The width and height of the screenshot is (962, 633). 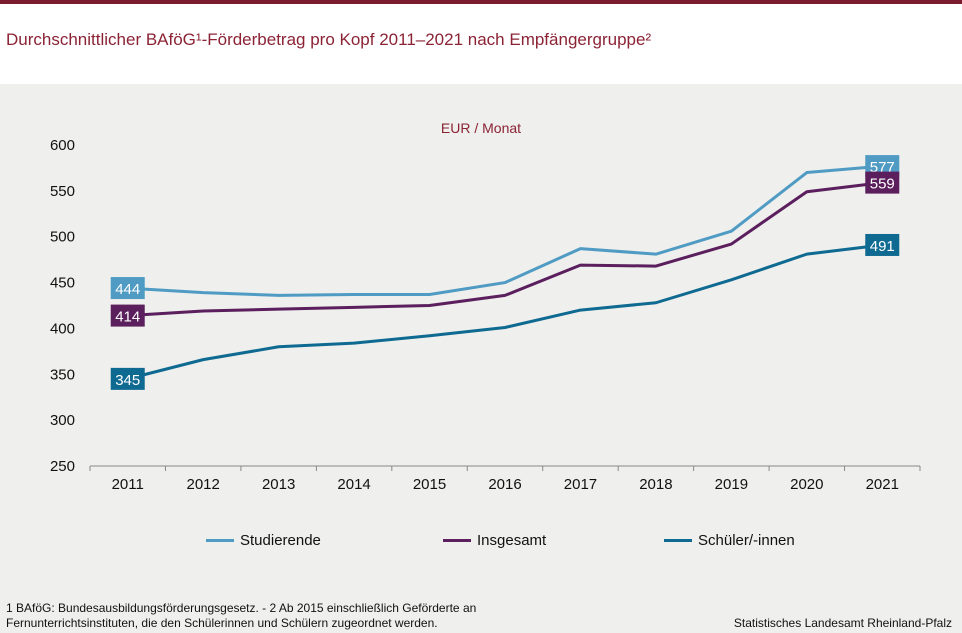 I want to click on value-label-text: 345, so click(x=127, y=380).